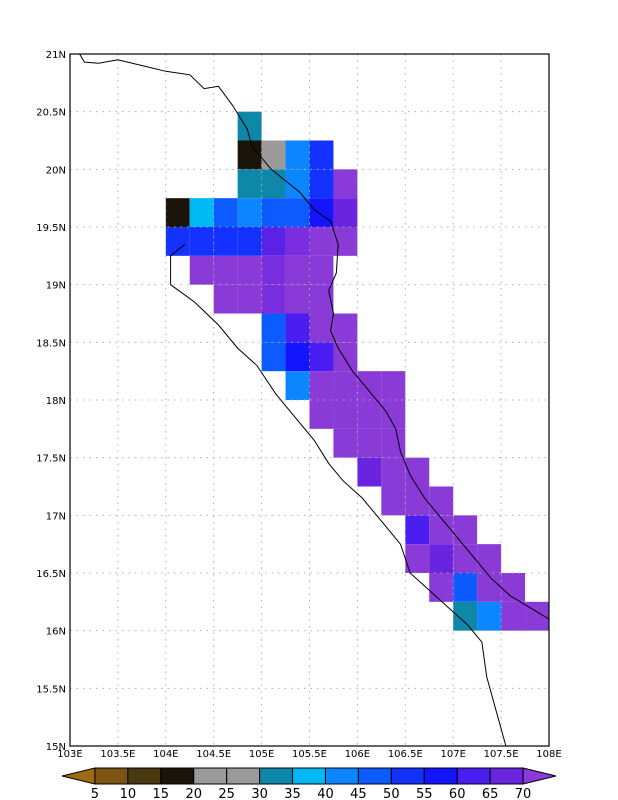 The height and width of the screenshot is (800, 618). What do you see at coordinates (51, 228) in the screenshot?
I see `latitude-label: 19.5N` at bounding box center [51, 228].